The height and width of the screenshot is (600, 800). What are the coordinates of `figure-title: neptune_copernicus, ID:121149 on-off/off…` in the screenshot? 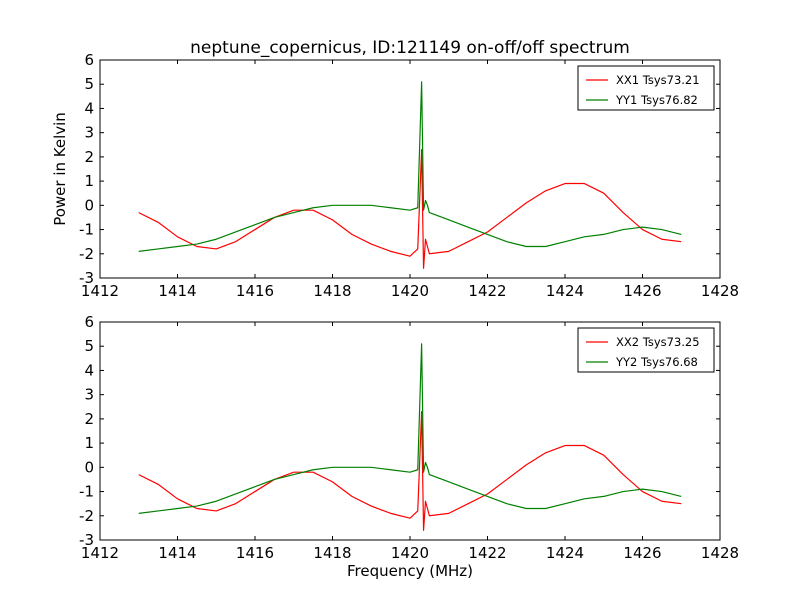 It's located at (410, 48).